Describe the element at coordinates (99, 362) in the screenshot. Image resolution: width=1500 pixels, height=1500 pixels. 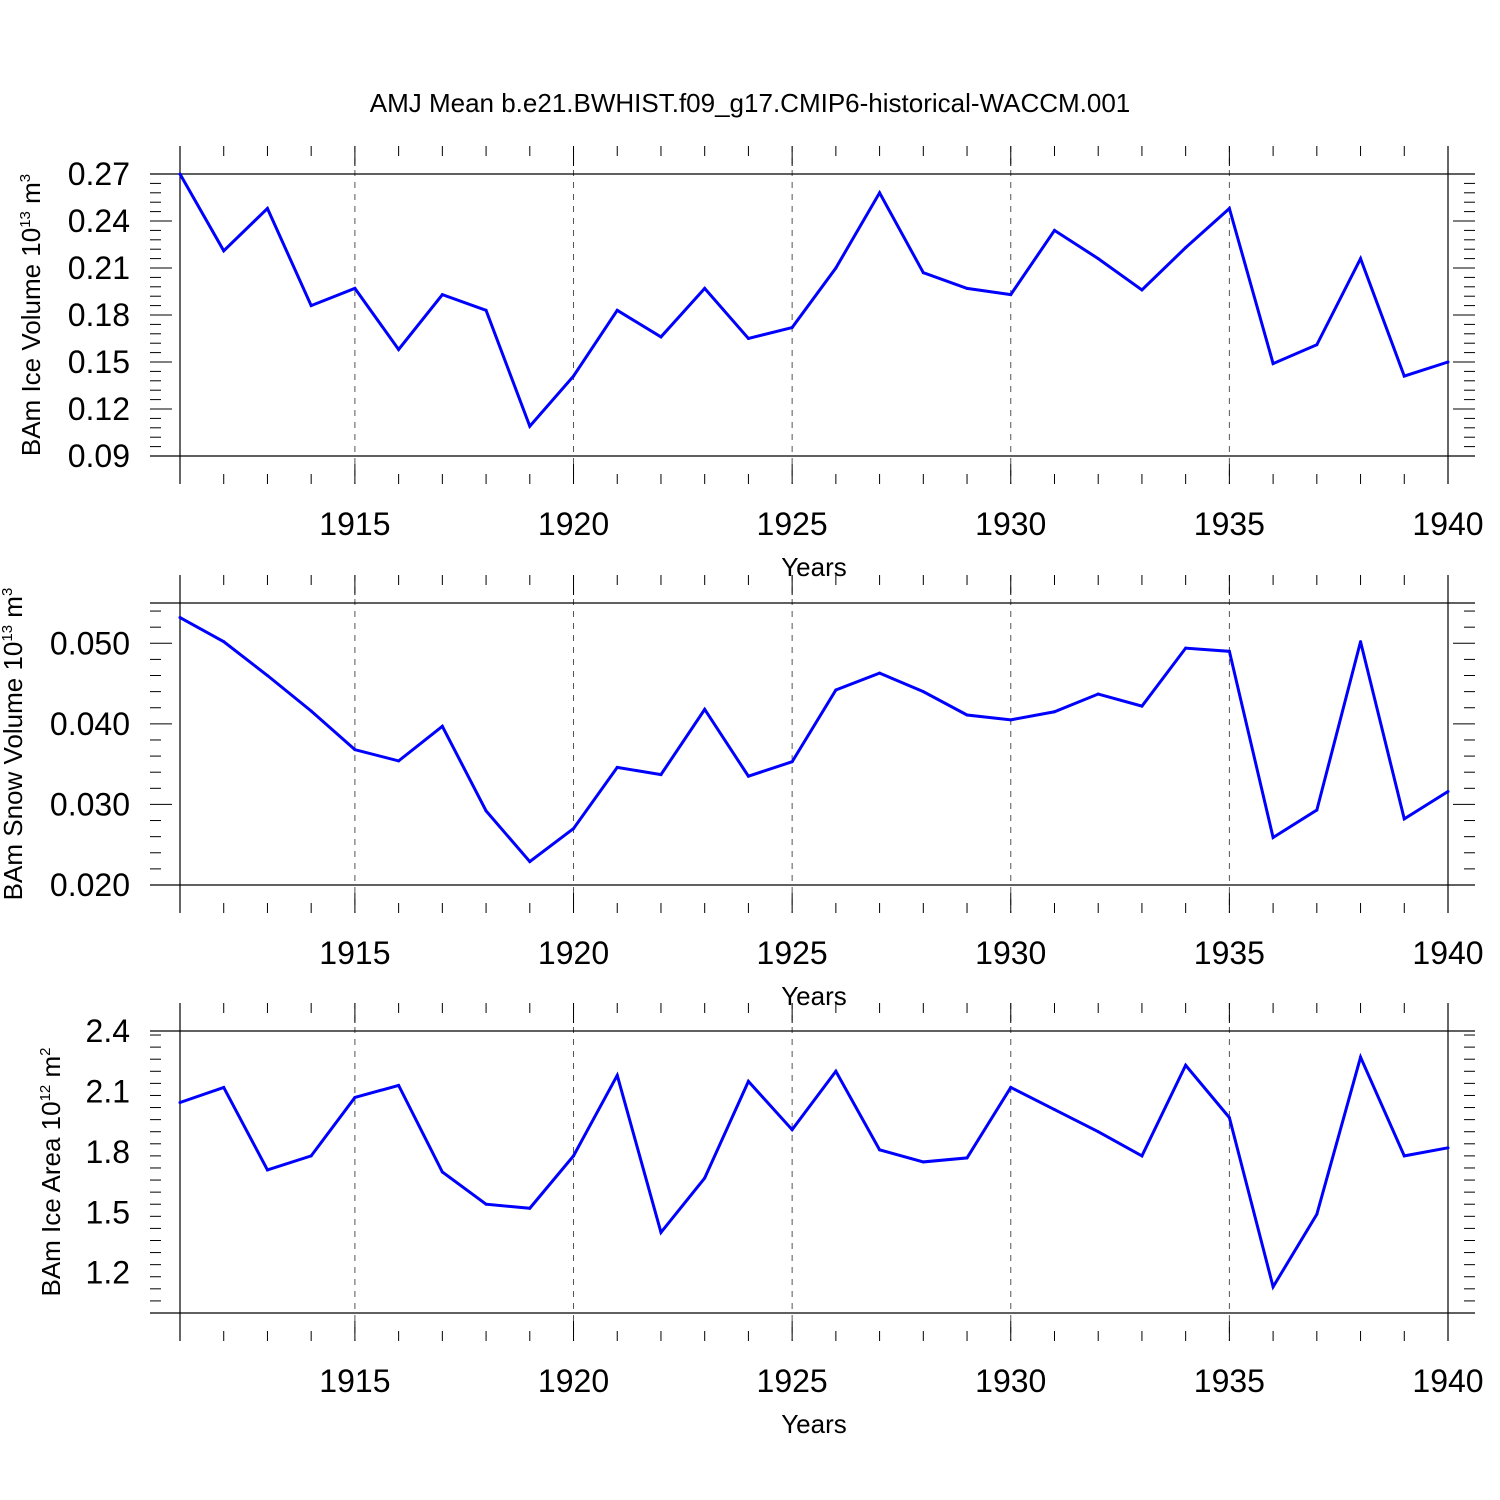
I see `y-tick-label: 0.15` at that location.